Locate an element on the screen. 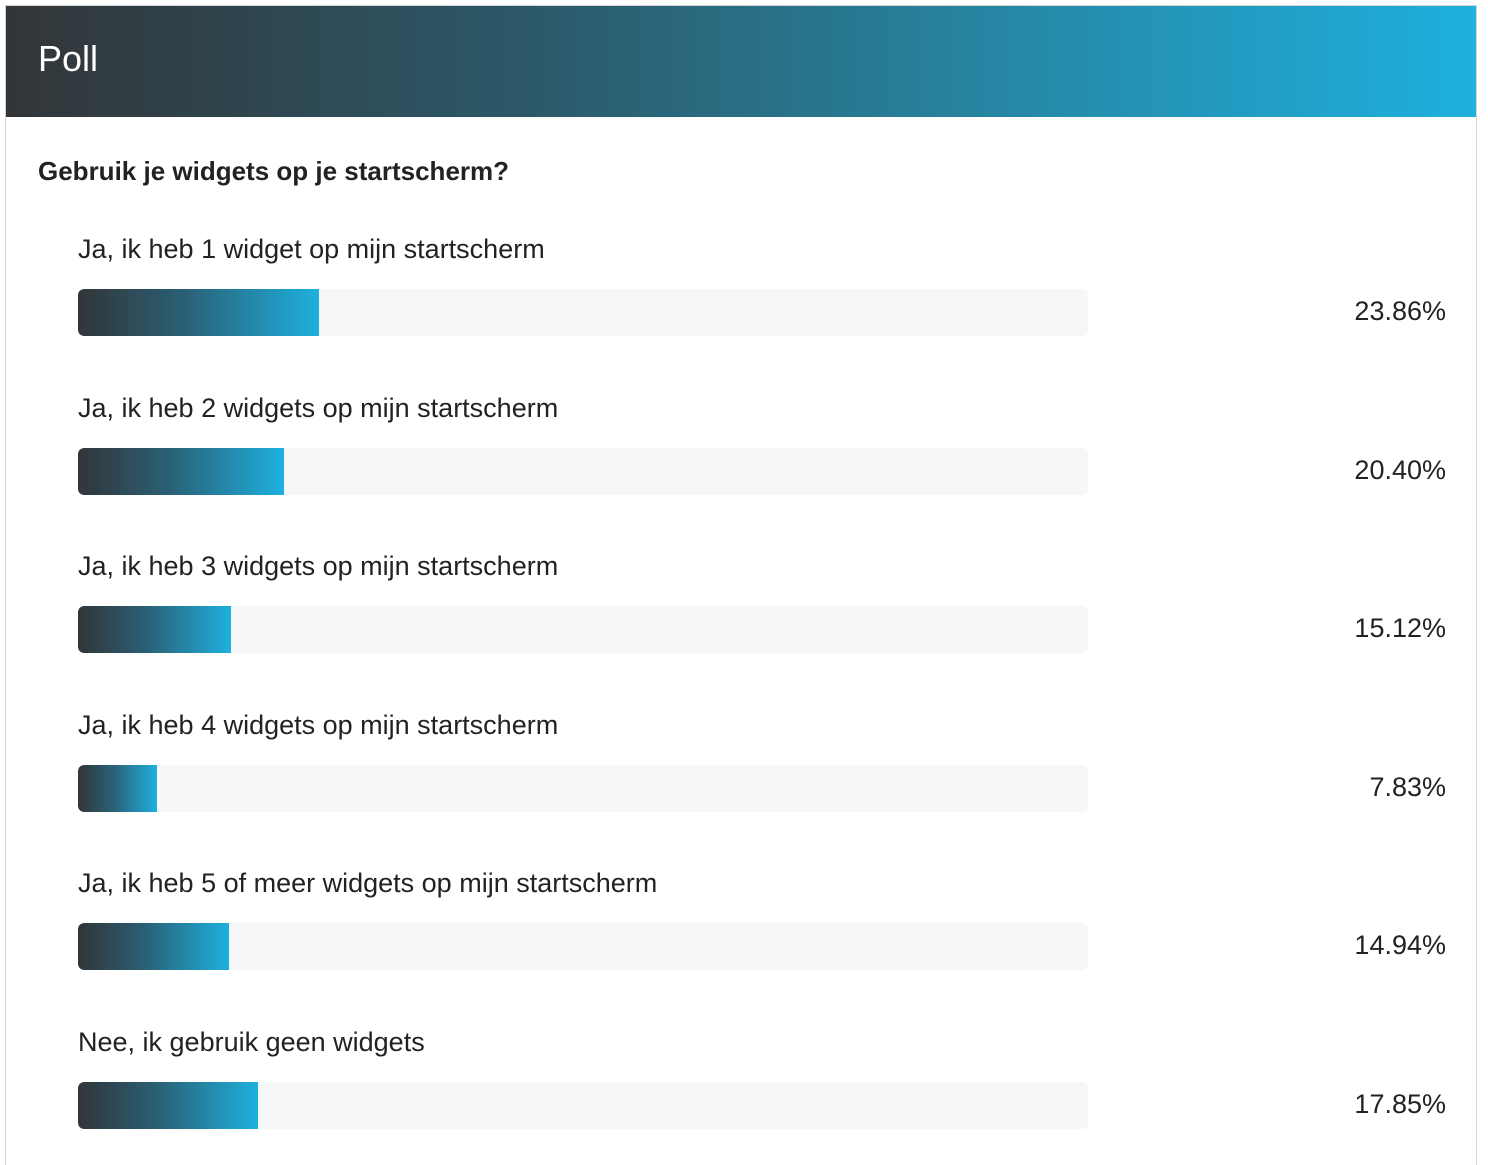 This screenshot has height=1165, width=1488. option-percent: 23.86% is located at coordinates (1400, 311).